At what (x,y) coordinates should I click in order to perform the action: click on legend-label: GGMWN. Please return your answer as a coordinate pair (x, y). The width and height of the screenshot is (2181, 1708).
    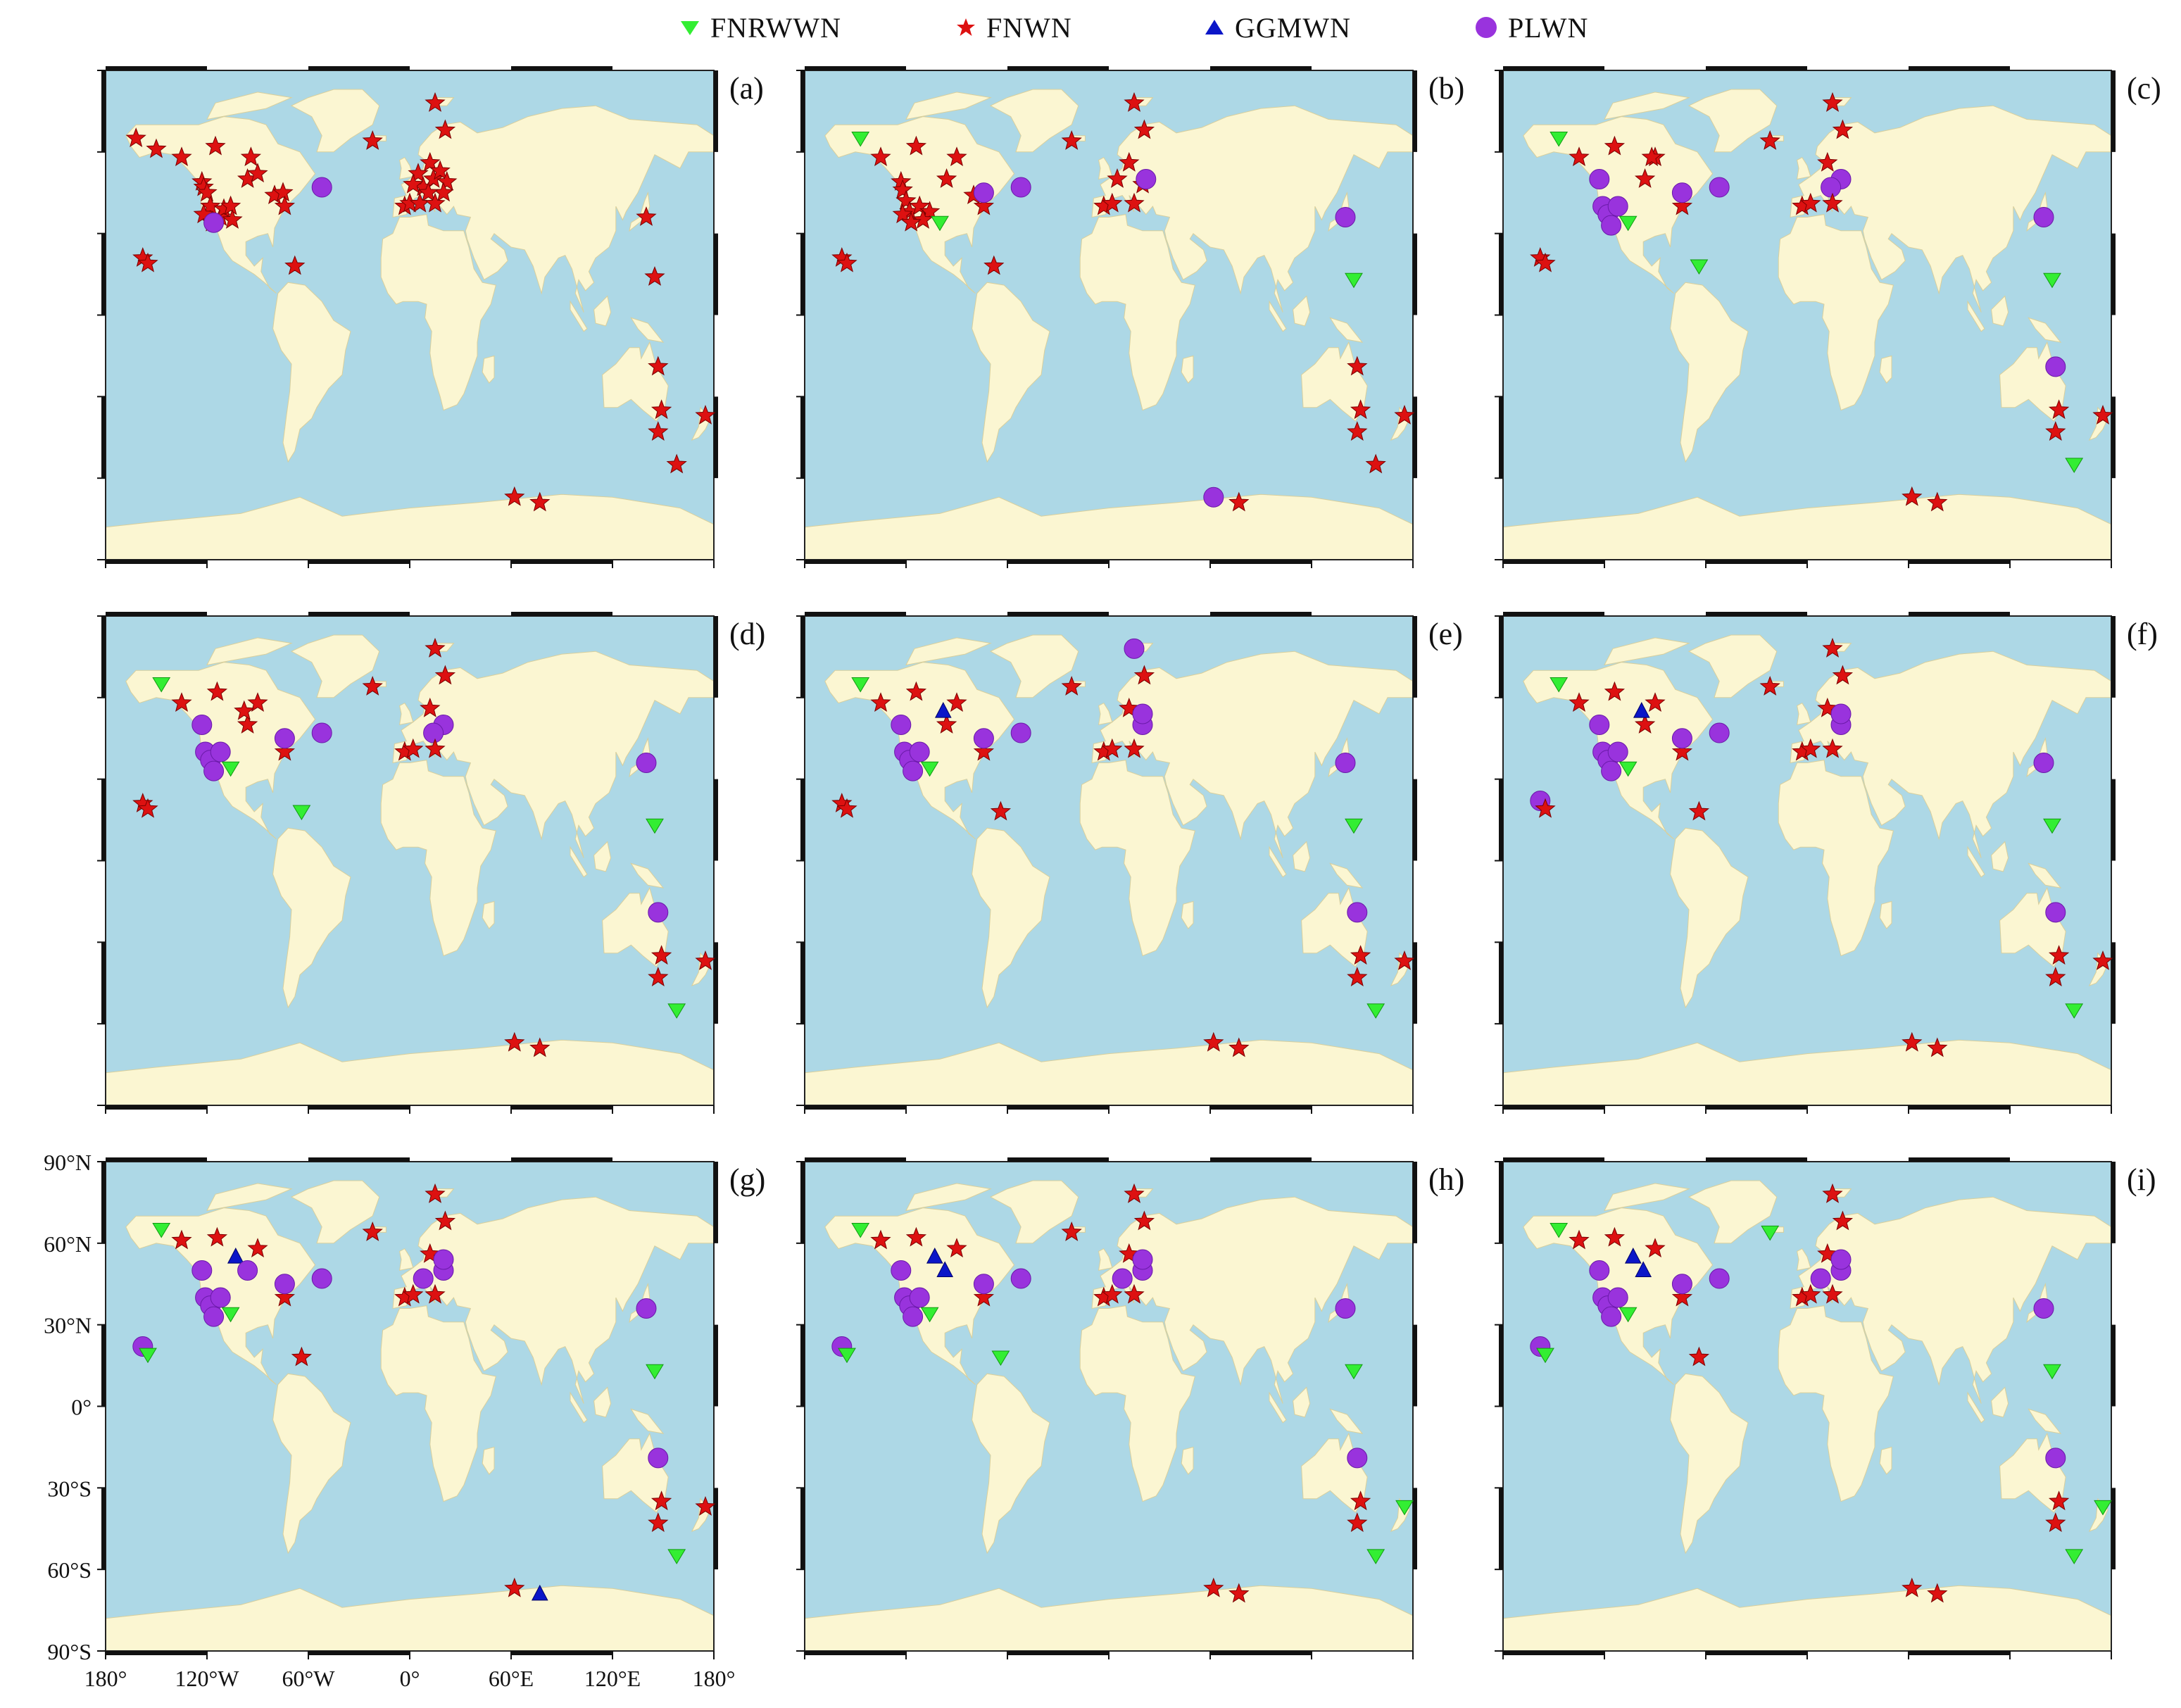
    Looking at the image, I should click on (1293, 27).